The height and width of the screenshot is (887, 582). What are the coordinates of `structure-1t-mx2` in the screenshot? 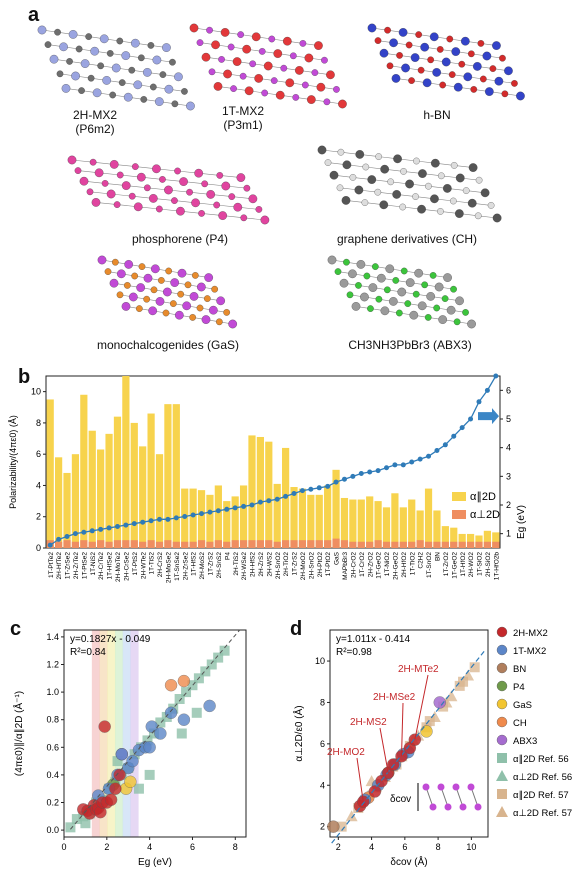 It's located at (268, 66).